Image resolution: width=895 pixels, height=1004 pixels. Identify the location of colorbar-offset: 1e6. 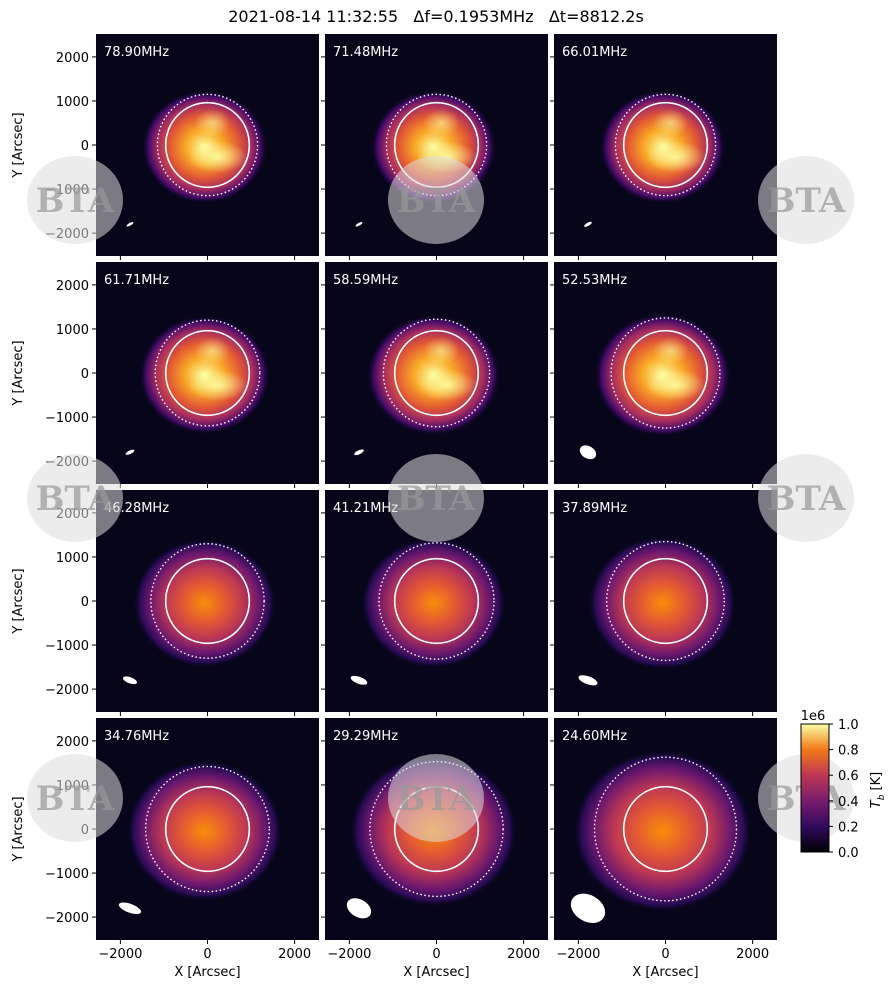
(813, 716).